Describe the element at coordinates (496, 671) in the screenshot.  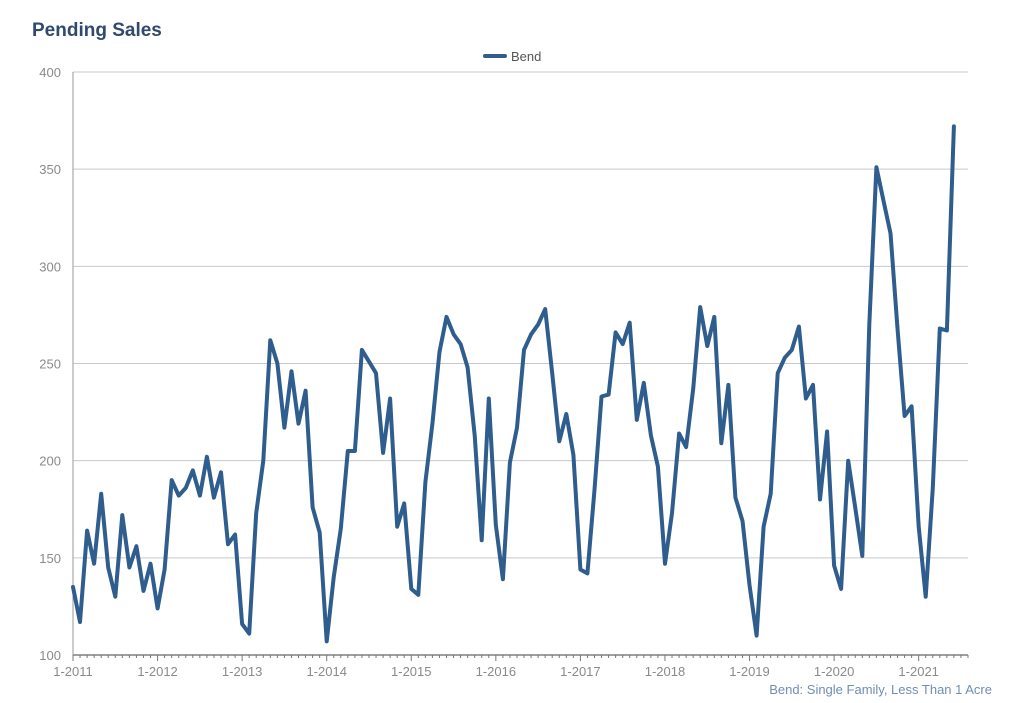
I see `x-tick-label-1-2016: 1-2016` at that location.